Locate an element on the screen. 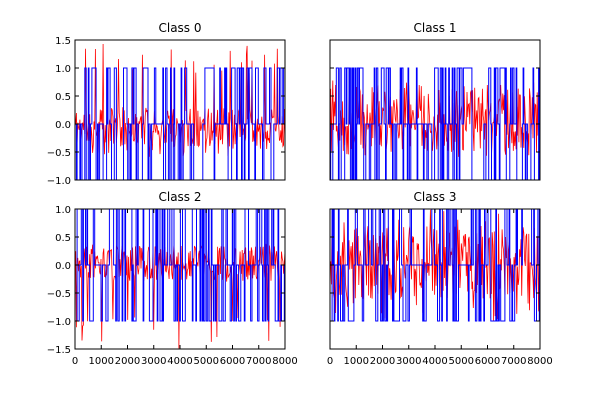 Image resolution: width=600 pixels, height=400 pixels. subplot-title: Class 1 is located at coordinates (434, 28).